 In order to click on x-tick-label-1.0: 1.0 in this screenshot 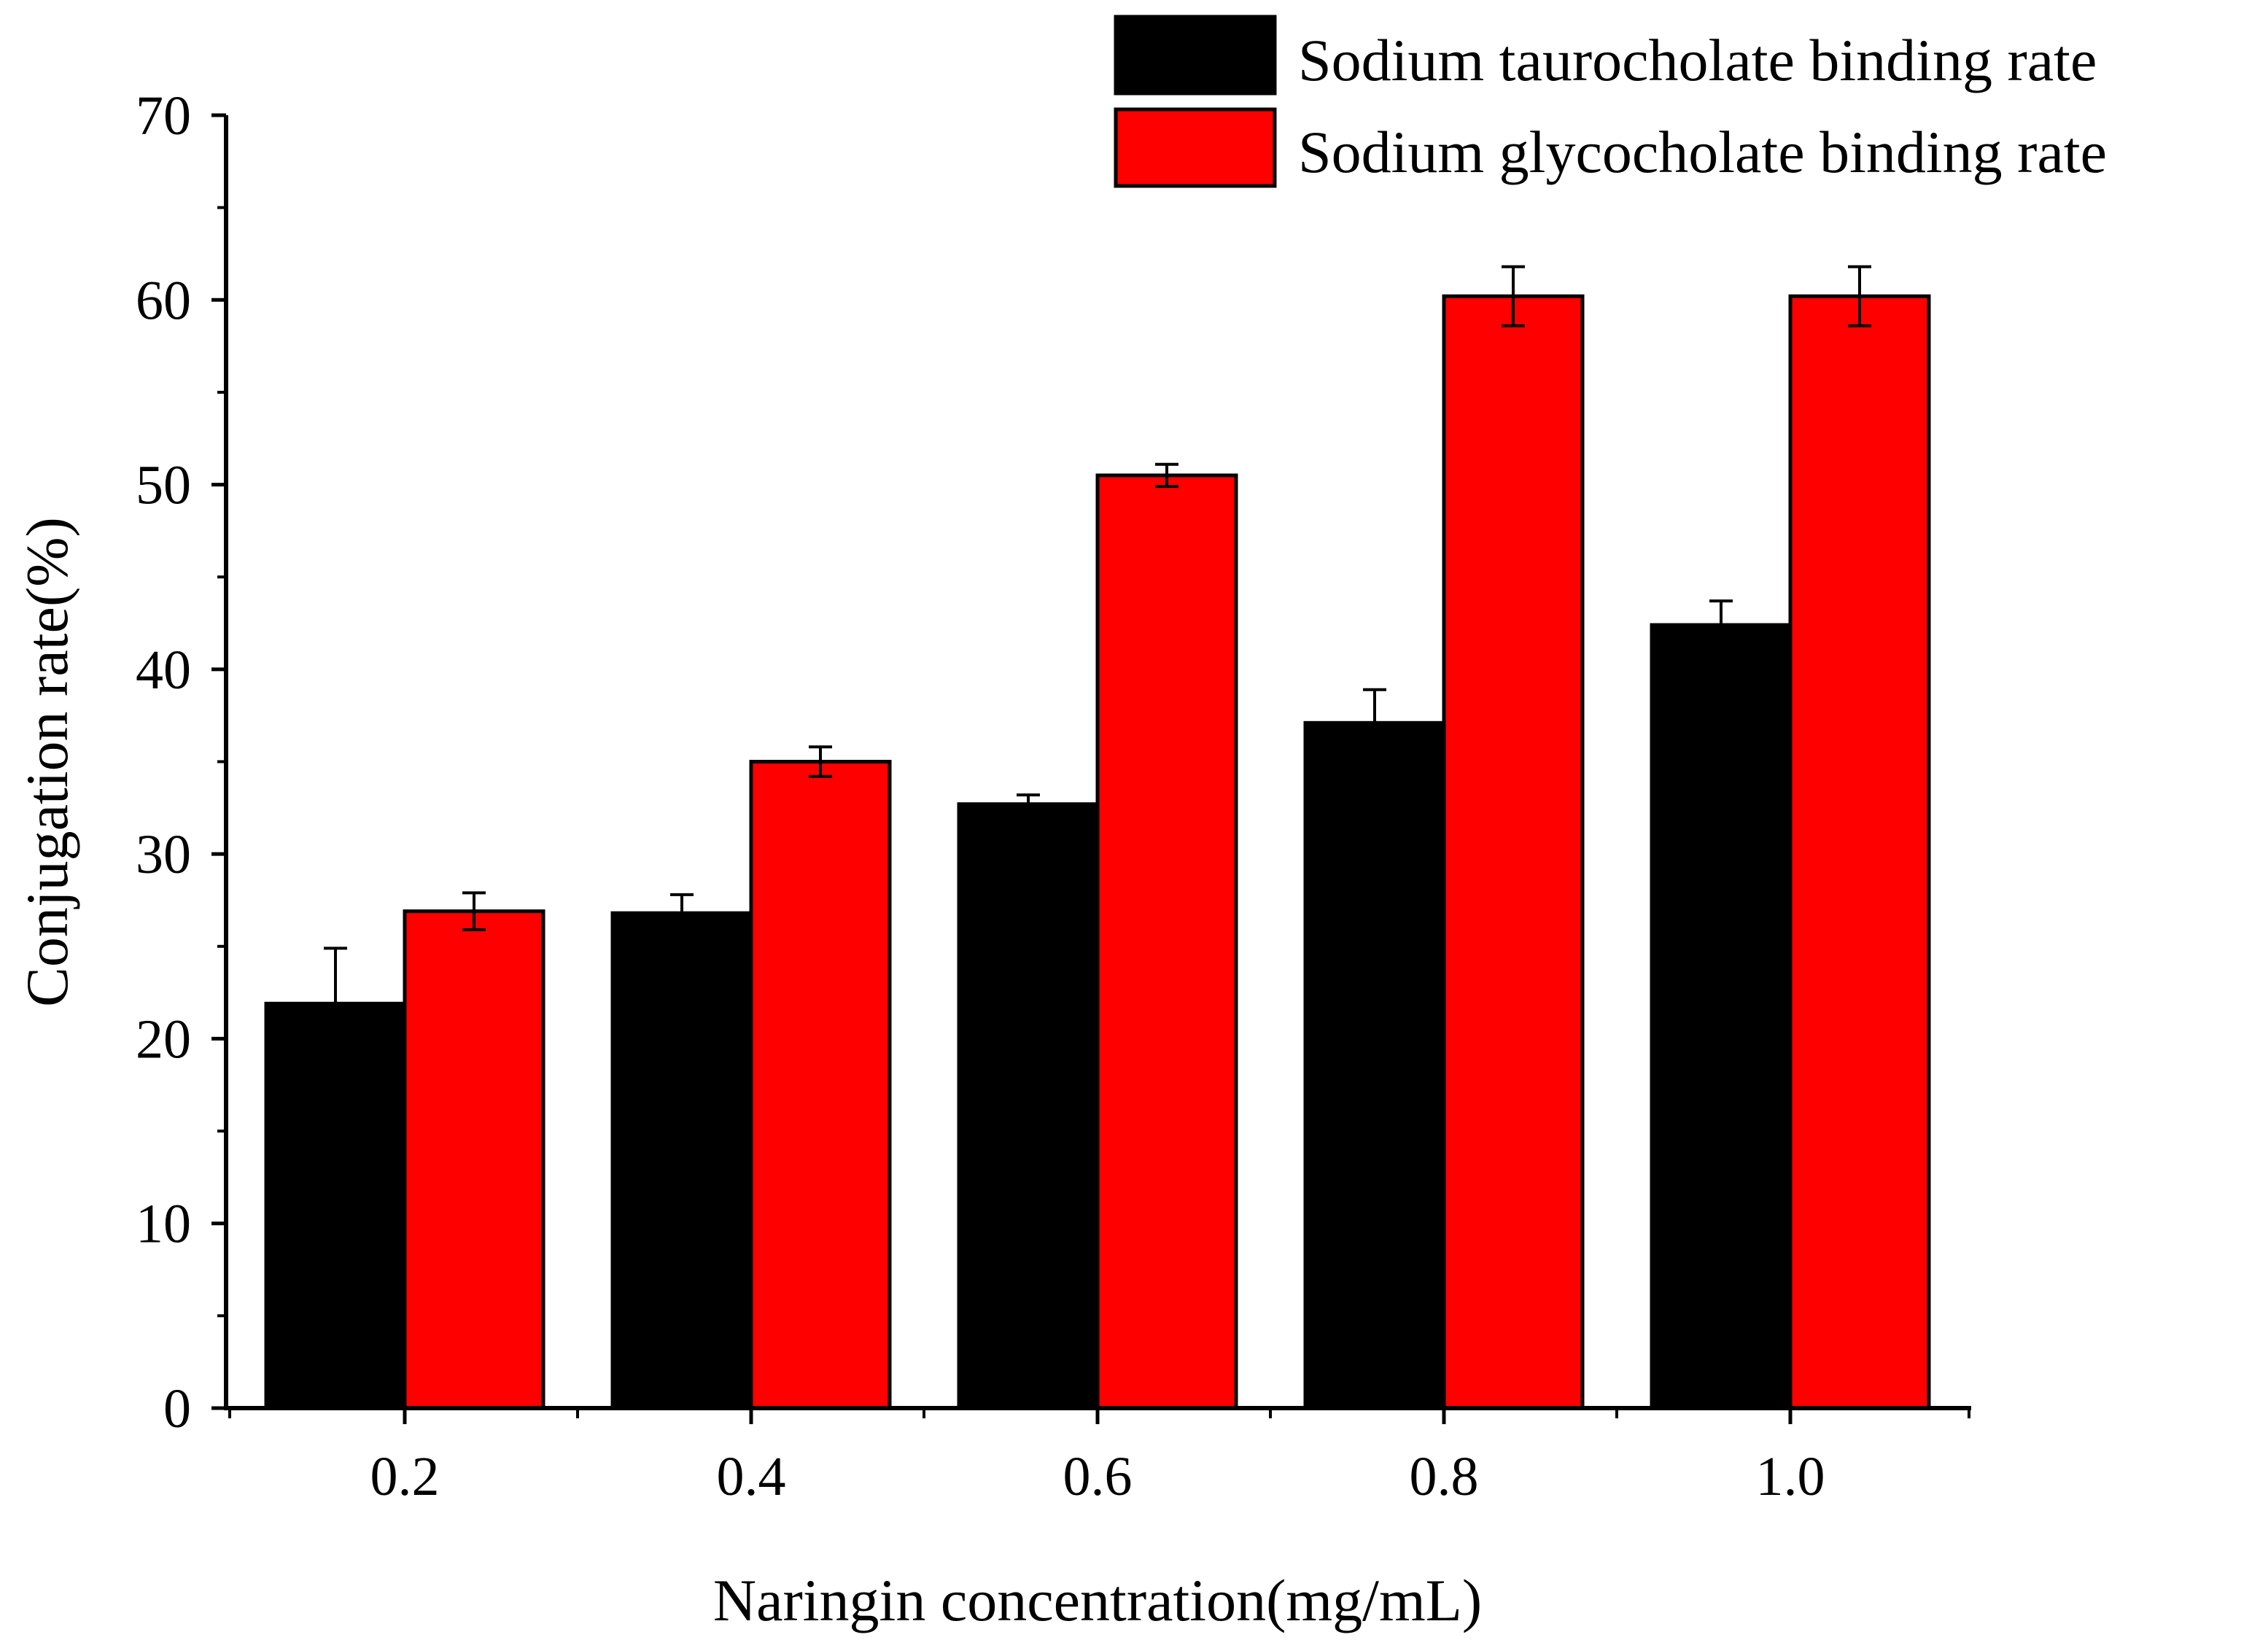, I will do `click(1790, 1476)`.